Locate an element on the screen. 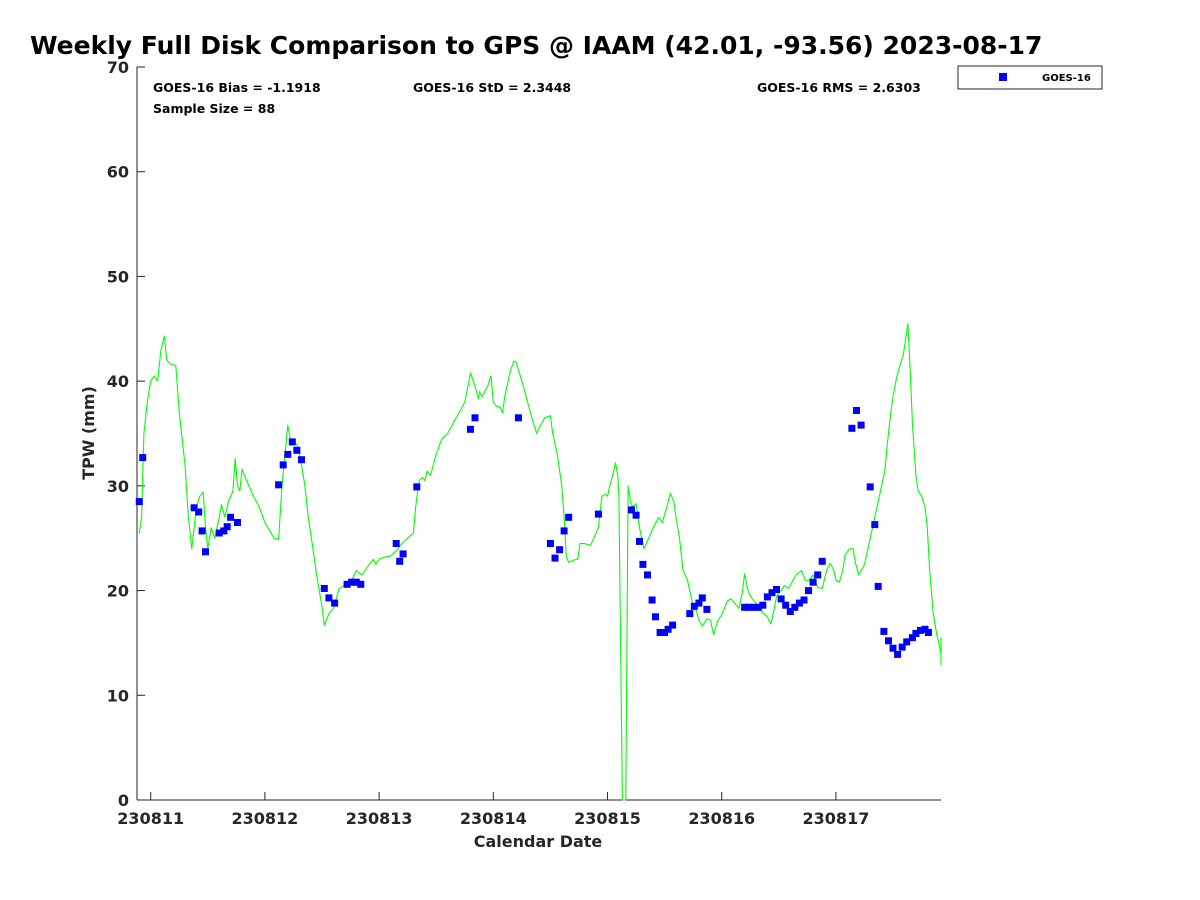 The image size is (1200, 900). legend-marker-goes16 is located at coordinates (1003, 77).